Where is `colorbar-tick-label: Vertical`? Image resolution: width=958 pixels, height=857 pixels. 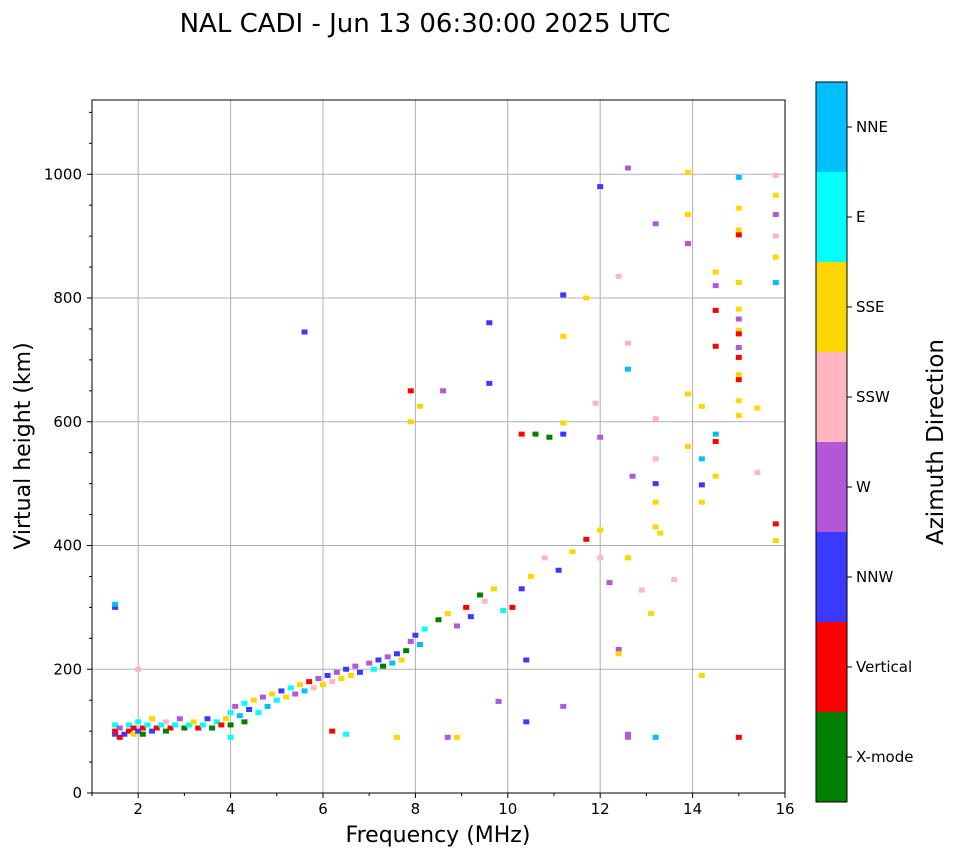 colorbar-tick-label: Vertical is located at coordinates (884, 667).